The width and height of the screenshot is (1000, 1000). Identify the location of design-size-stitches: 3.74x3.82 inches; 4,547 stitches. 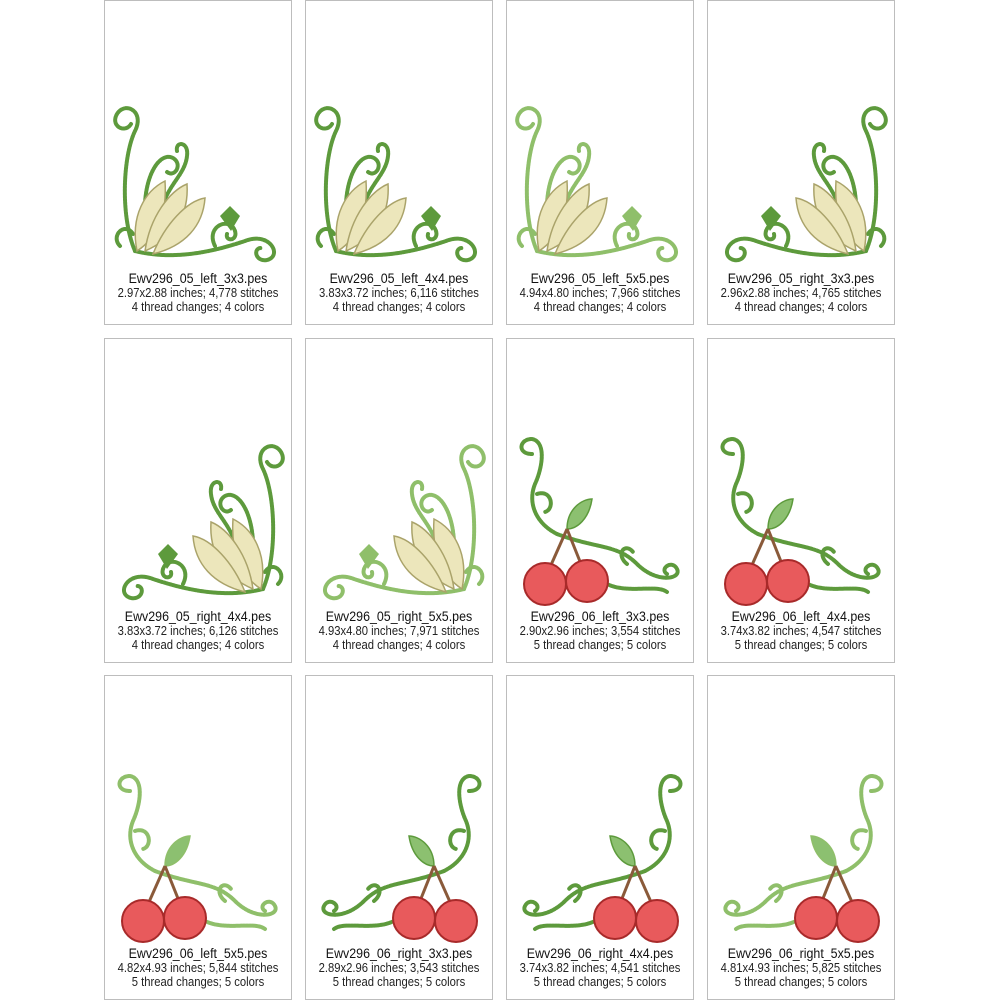
(801, 631).